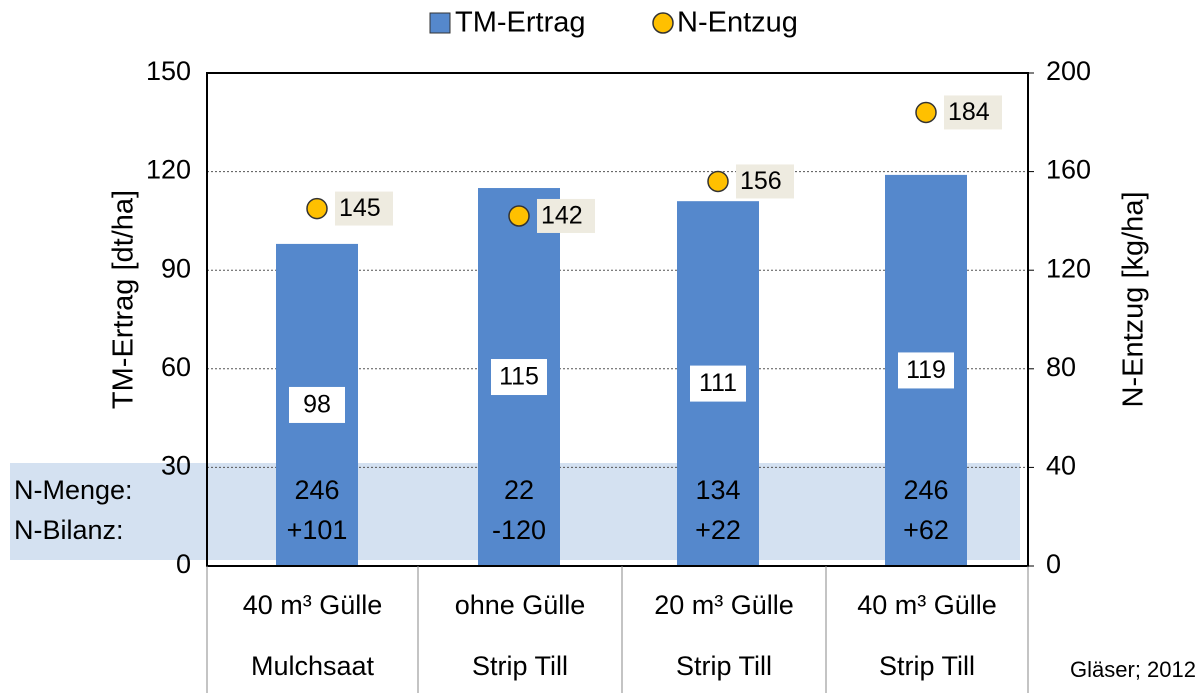 The width and height of the screenshot is (1204, 693). Describe the element at coordinates (737, 23) in the screenshot. I see `legend-label: N-Entzug` at that location.